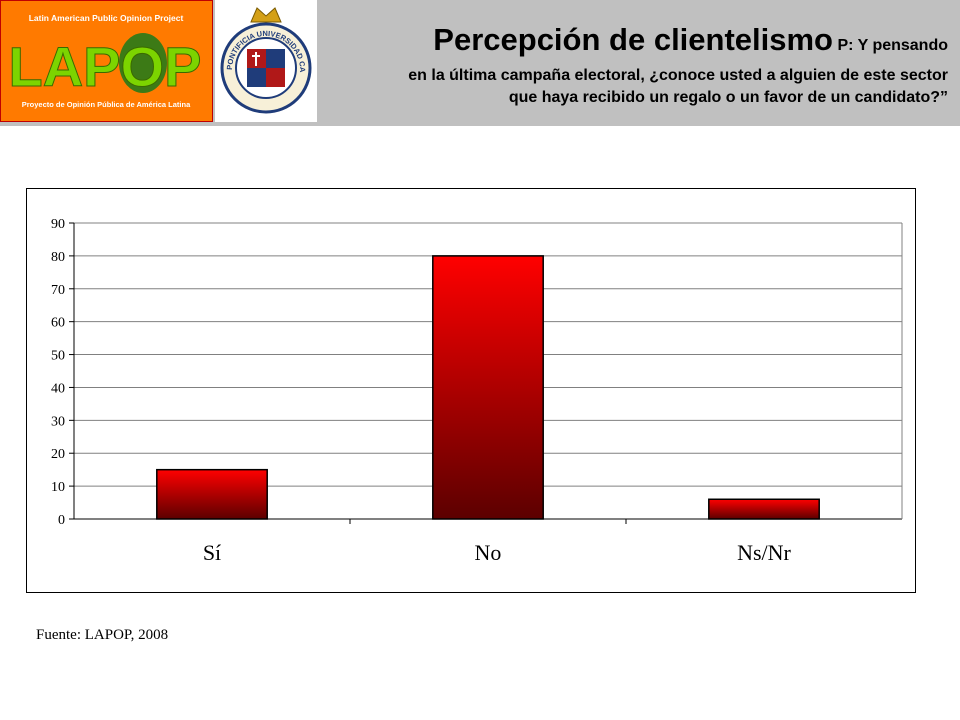 The image size is (960, 720). What do you see at coordinates (106, 18) in the screenshot?
I see `lapop-logo-top-text: Latin American Public Opinion Project` at bounding box center [106, 18].